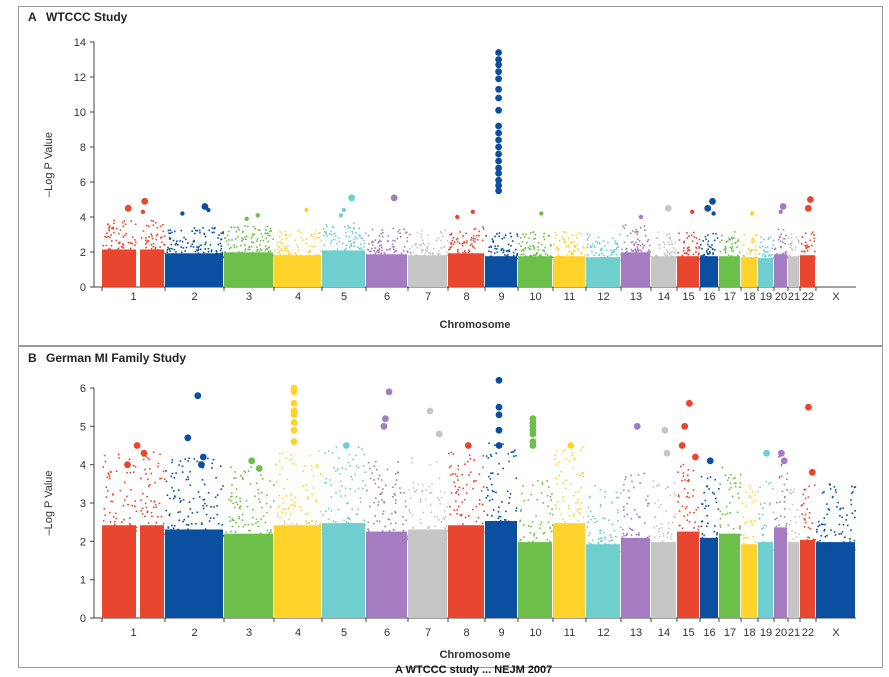 This screenshot has height=677, width=889. I want to click on citation-text: A WTCCC study ... NEJM 2007, so click(474, 670).